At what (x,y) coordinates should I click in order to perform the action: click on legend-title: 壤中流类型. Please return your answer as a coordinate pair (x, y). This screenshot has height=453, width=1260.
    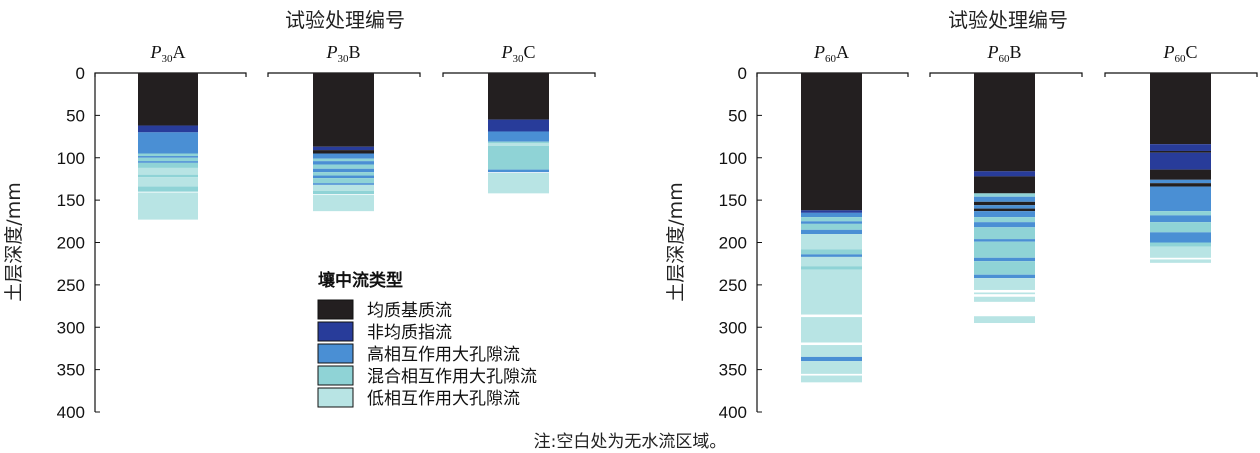
    Looking at the image, I should click on (360, 280).